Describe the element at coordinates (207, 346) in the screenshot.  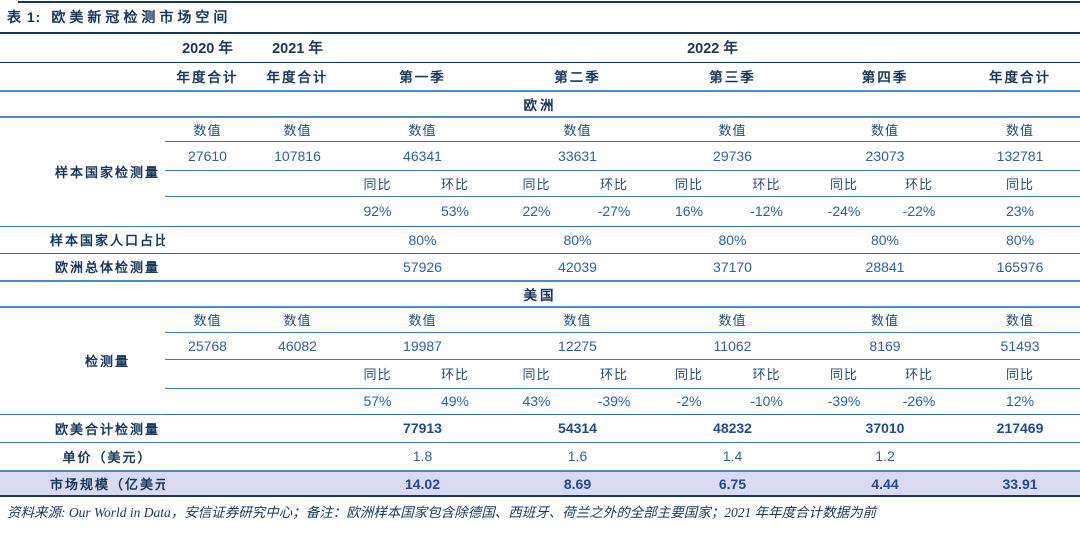
I see `cell: 25768` at that location.